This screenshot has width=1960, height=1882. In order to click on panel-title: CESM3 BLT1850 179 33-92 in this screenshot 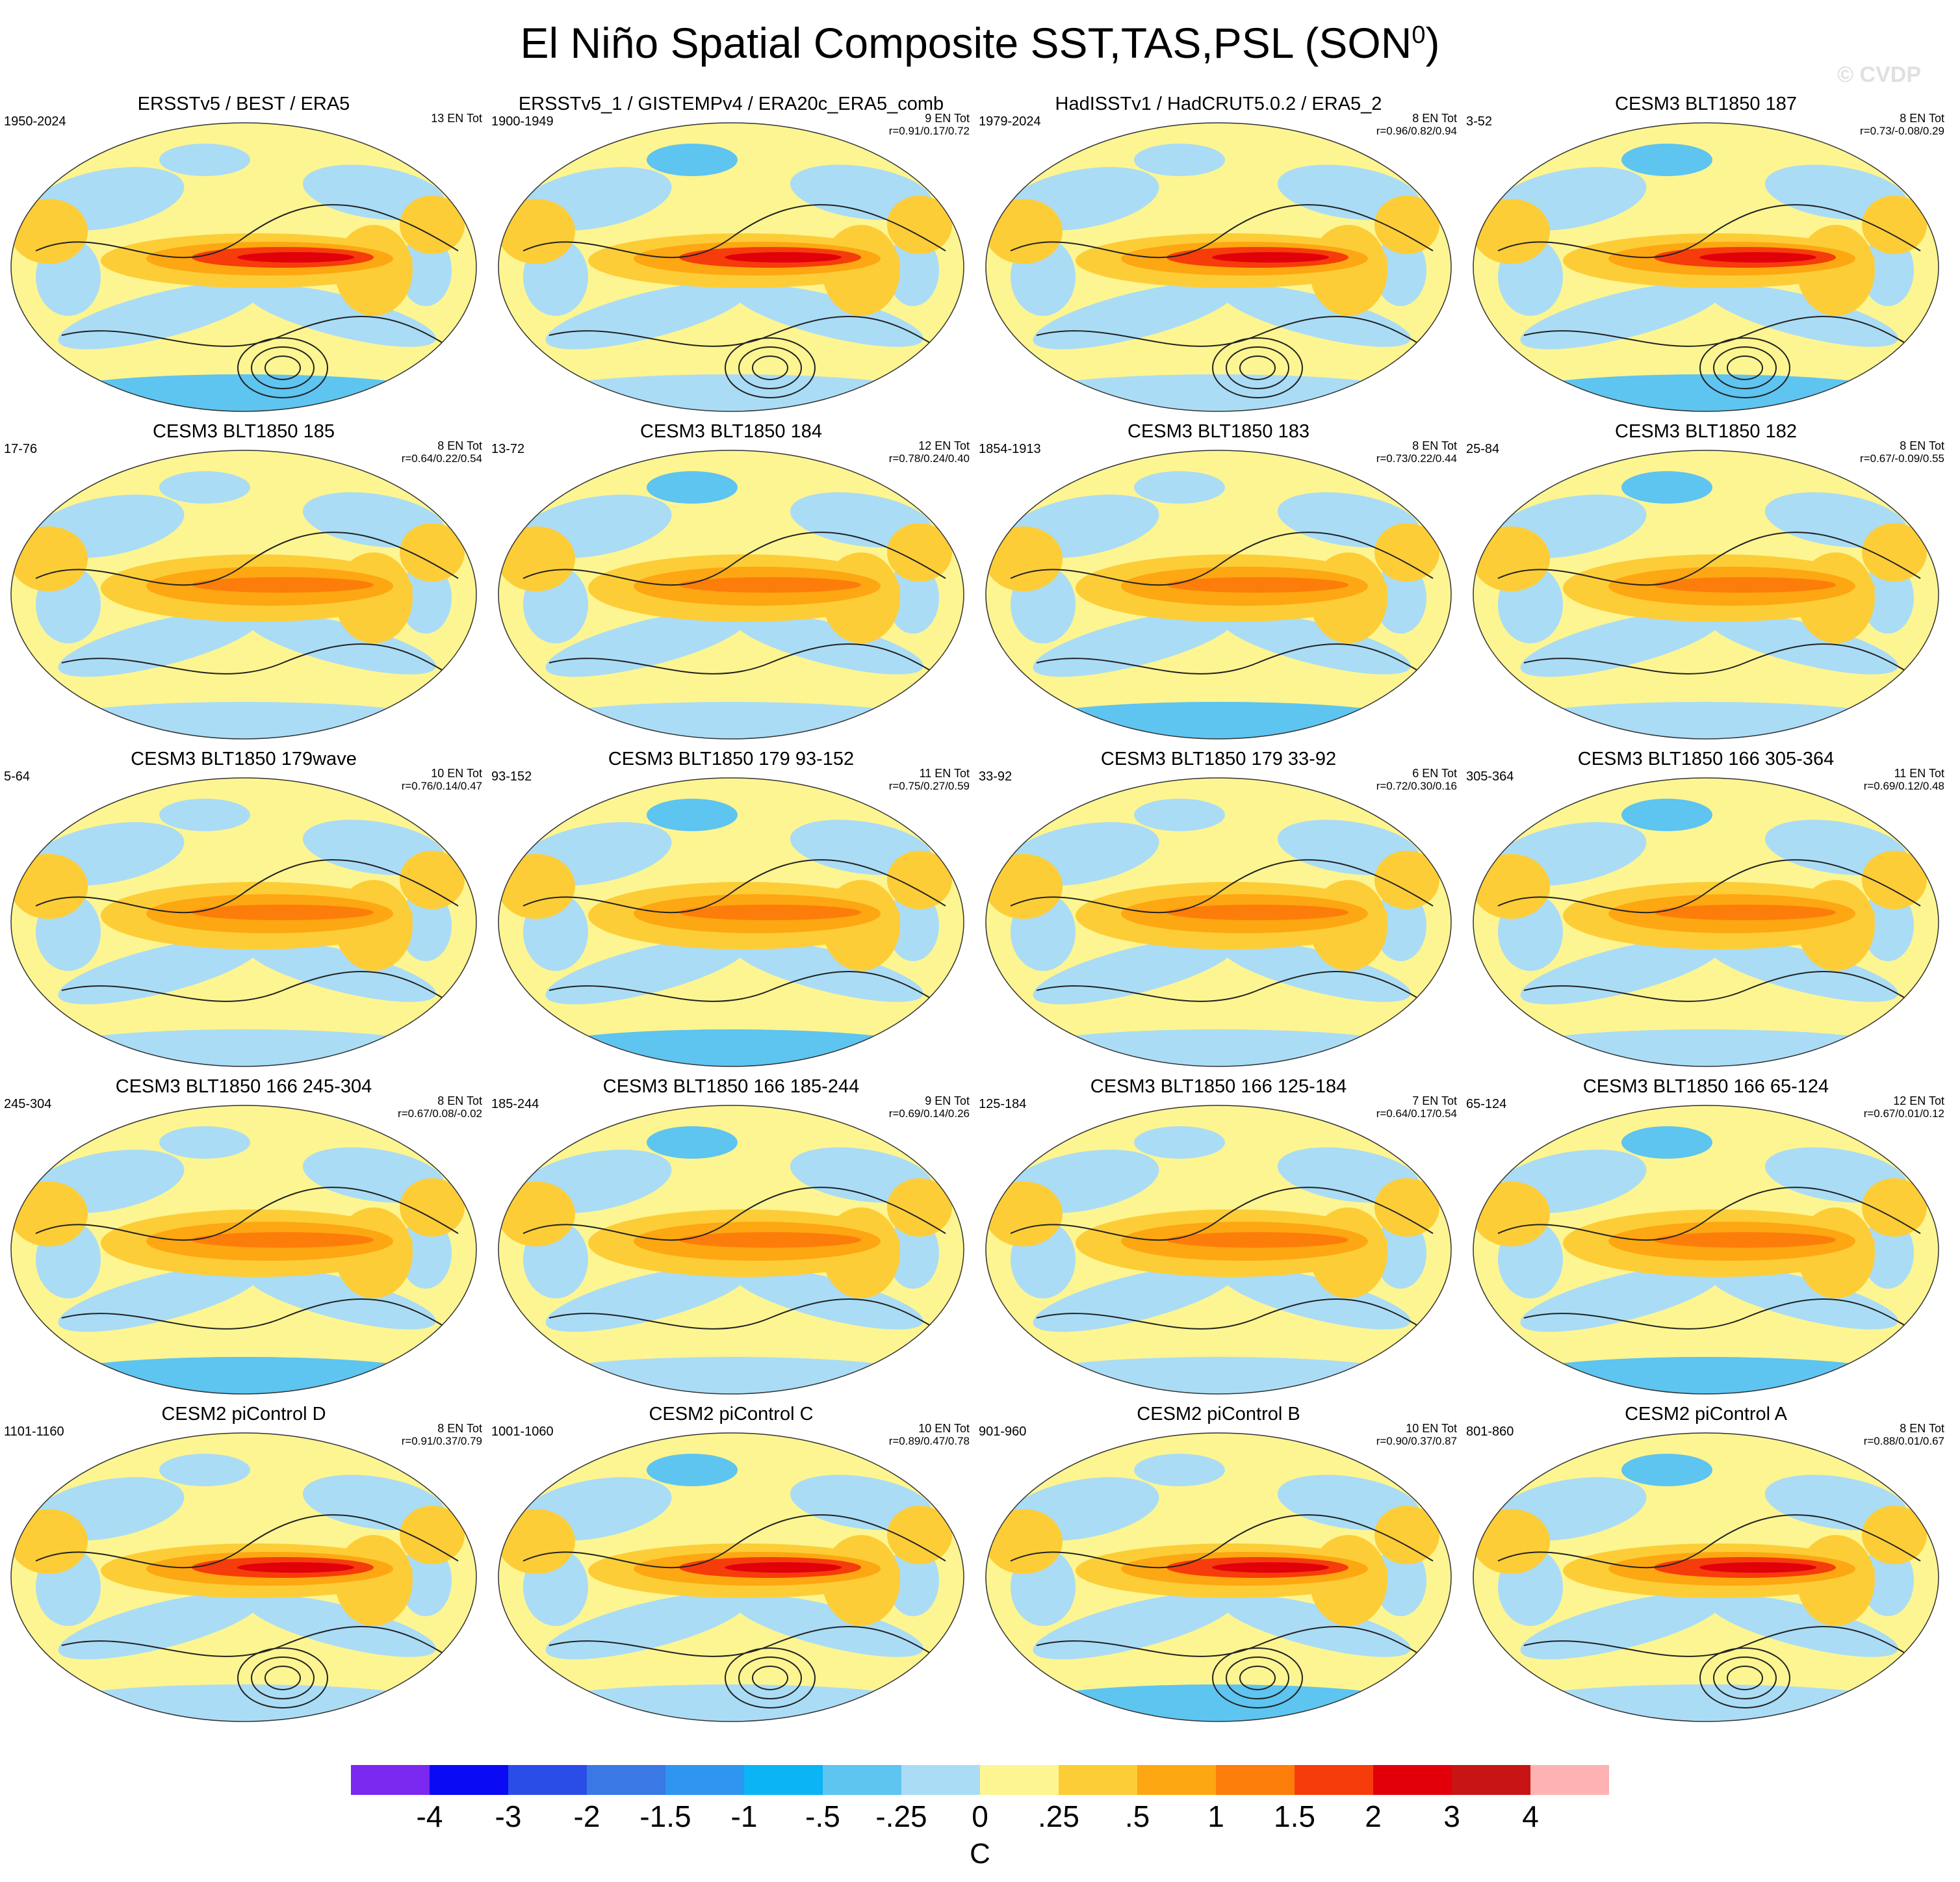, I will do `click(1218, 759)`.